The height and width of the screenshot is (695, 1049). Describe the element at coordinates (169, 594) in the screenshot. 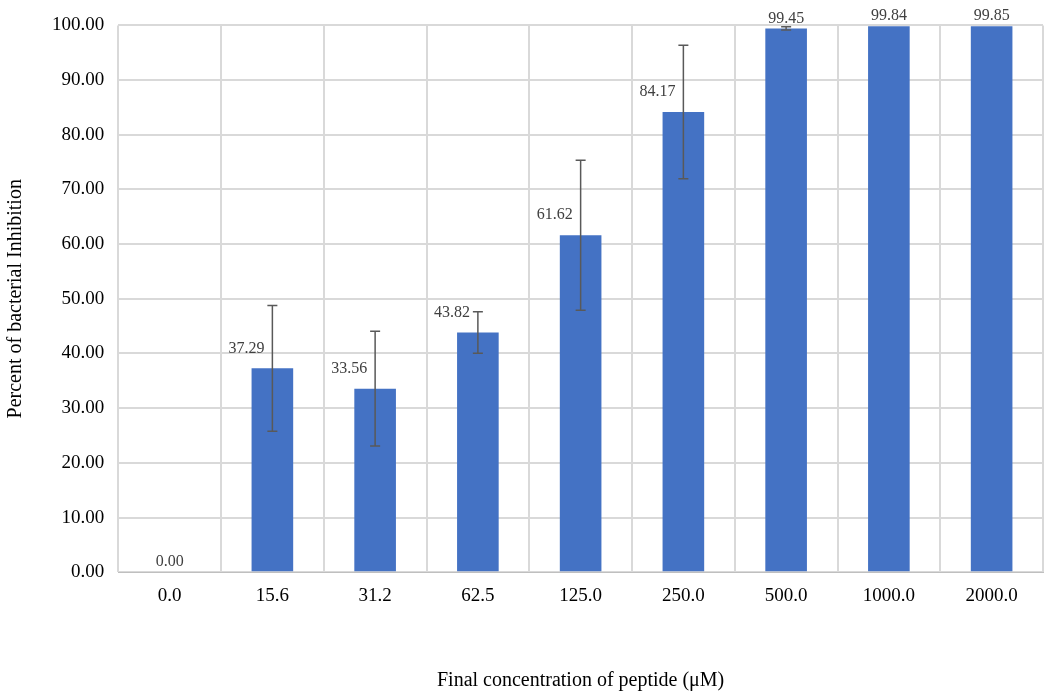

I see `x-tick-label: 0.0` at that location.